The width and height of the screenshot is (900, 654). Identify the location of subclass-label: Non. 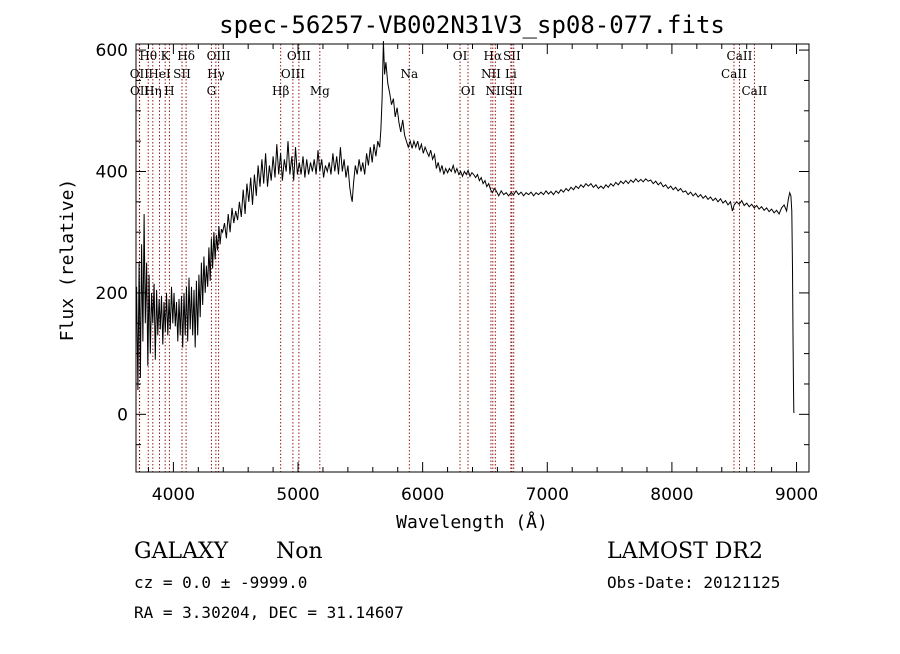
(299, 551).